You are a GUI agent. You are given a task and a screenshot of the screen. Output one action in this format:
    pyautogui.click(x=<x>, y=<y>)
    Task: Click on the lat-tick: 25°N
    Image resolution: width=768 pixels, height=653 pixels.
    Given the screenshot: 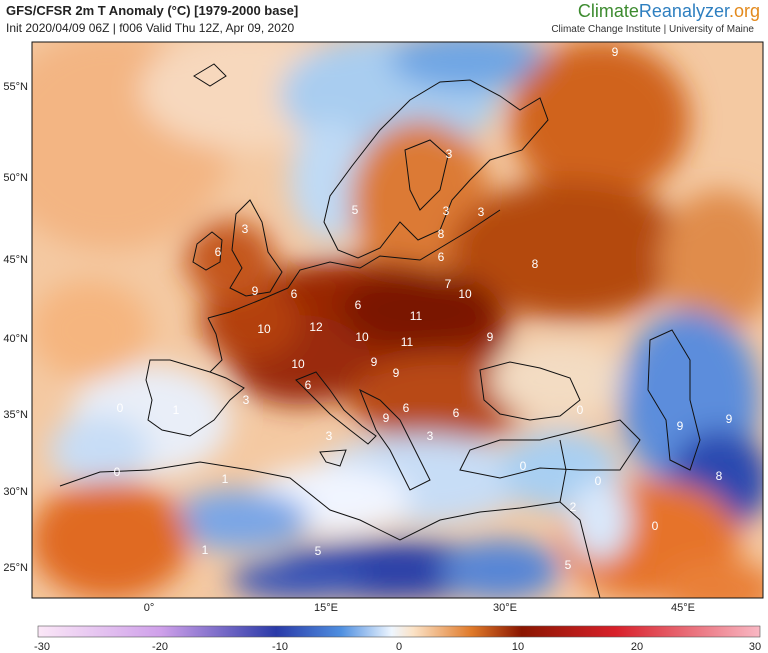 What is the action you would take?
    pyautogui.click(x=15, y=568)
    